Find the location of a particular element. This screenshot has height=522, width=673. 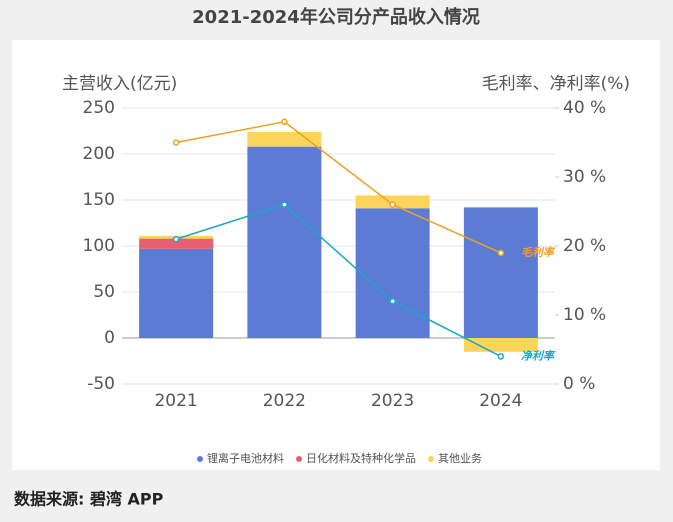

y2-tick-label: 0 % is located at coordinates (579, 384).